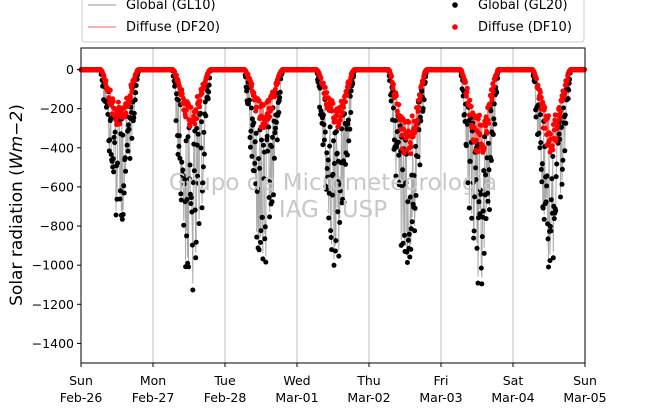  What do you see at coordinates (81, 397) in the screenshot?
I see `x-tick-label-date: Feb-26` at bounding box center [81, 397].